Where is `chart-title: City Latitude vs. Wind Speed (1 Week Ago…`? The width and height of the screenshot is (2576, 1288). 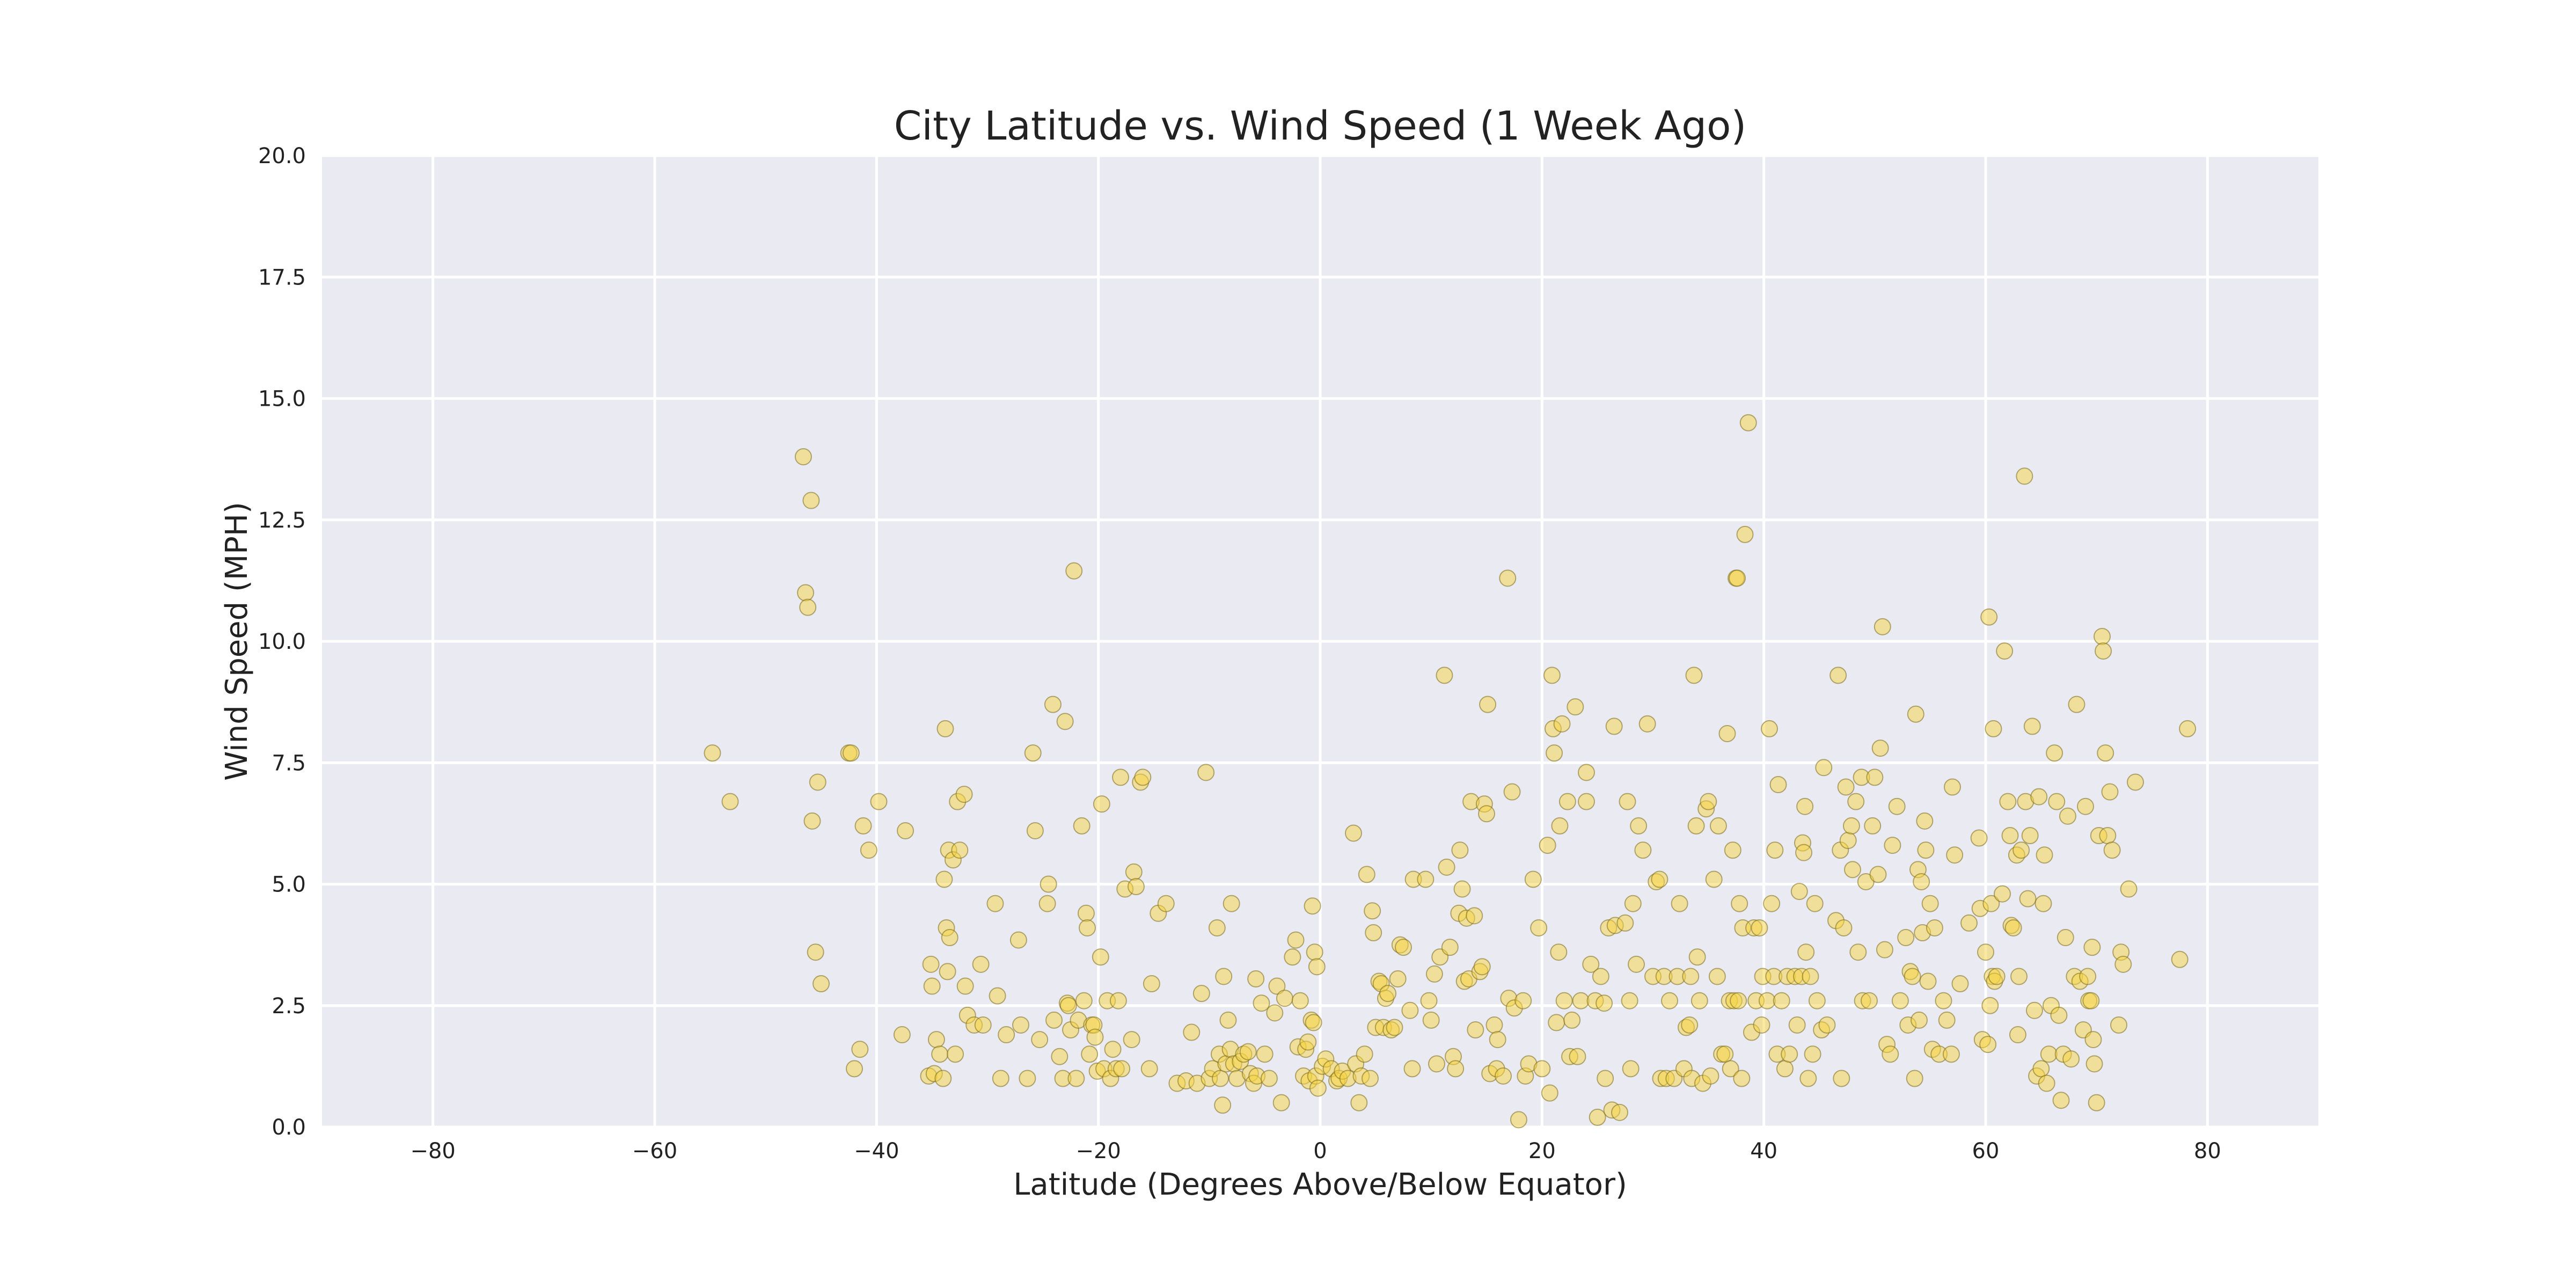
chart-title: City Latitude vs. Wind Speed (1 Week Ago… is located at coordinates (1320, 126).